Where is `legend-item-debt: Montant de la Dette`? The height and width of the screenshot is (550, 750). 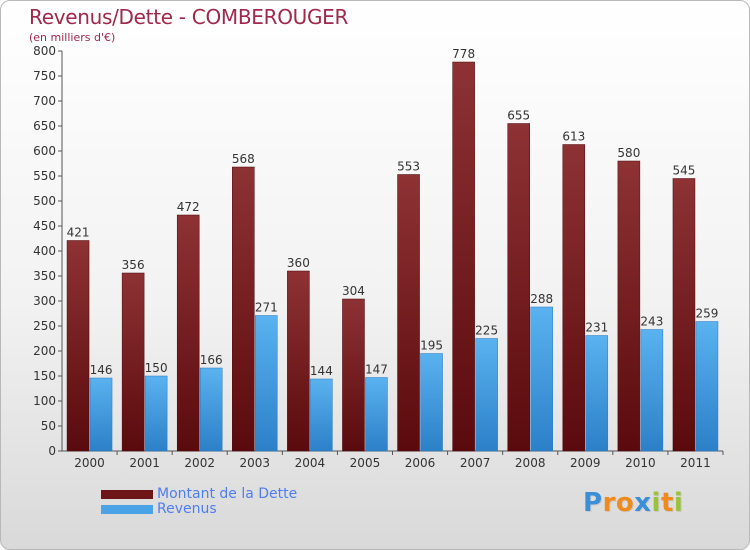 legend-item-debt: Montant de la Dette is located at coordinates (199, 494).